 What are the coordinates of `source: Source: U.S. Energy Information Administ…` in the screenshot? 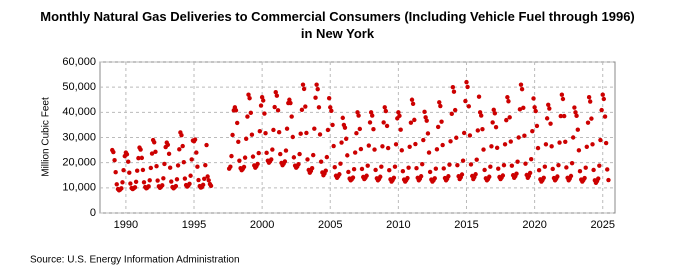 It's located at (135, 260).